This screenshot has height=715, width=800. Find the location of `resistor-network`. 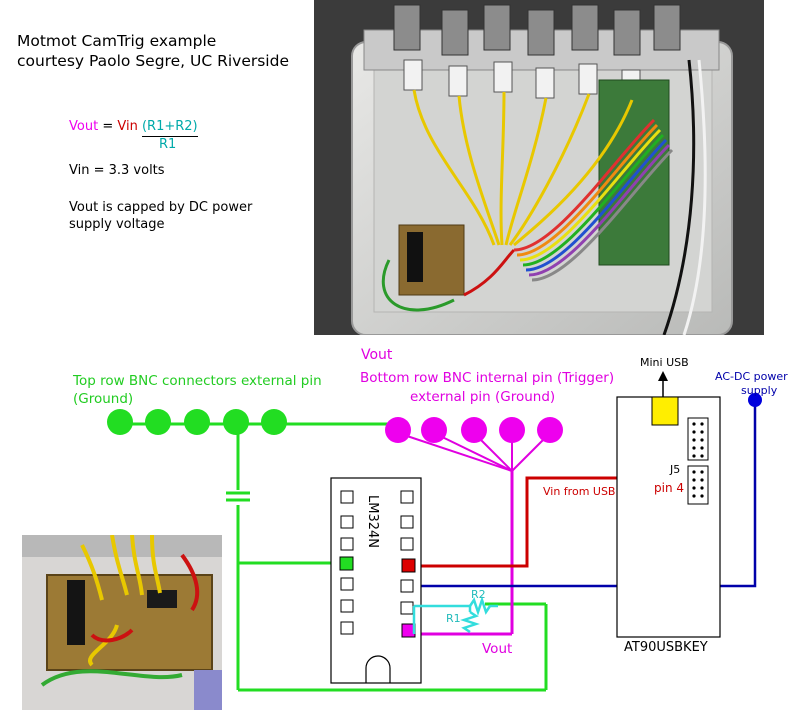

resistor-network is located at coordinates (455, 615).